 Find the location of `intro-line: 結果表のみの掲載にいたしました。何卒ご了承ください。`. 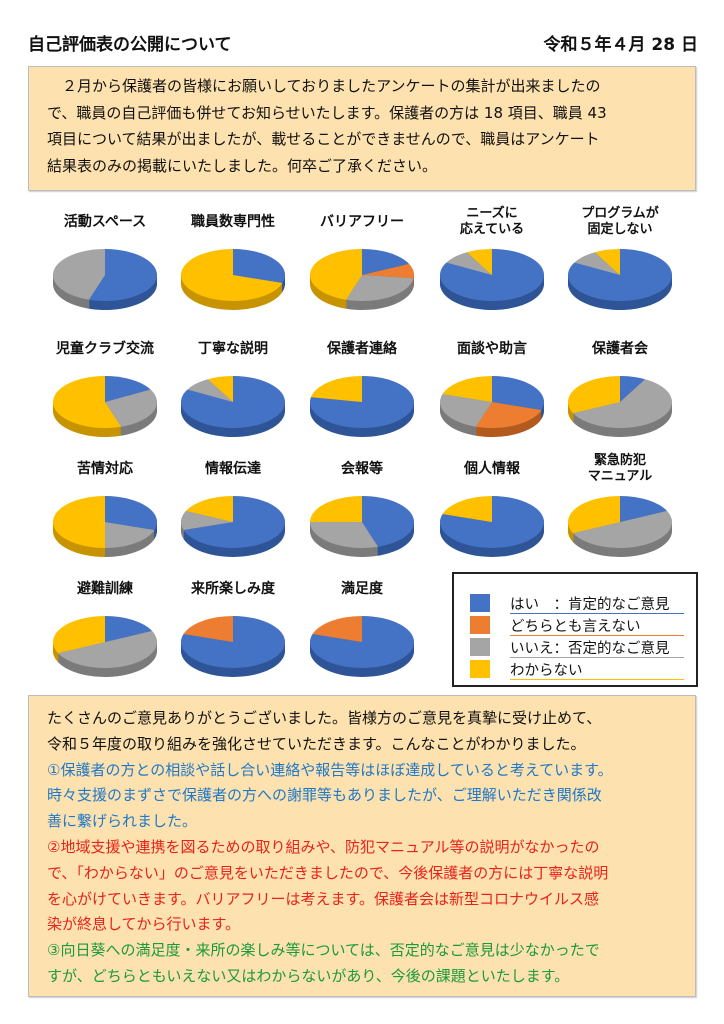

intro-line: 結果表のみの掲載にいたしました。何卒ご了承ください。 is located at coordinates (242, 165).